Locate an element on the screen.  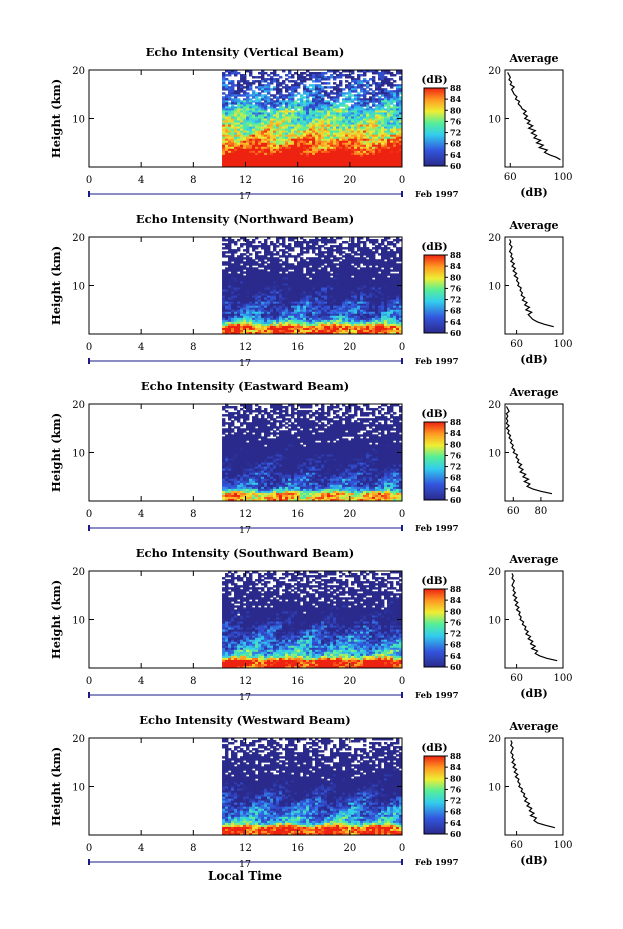
profile-x-tick-label: 80 is located at coordinates (541, 511).